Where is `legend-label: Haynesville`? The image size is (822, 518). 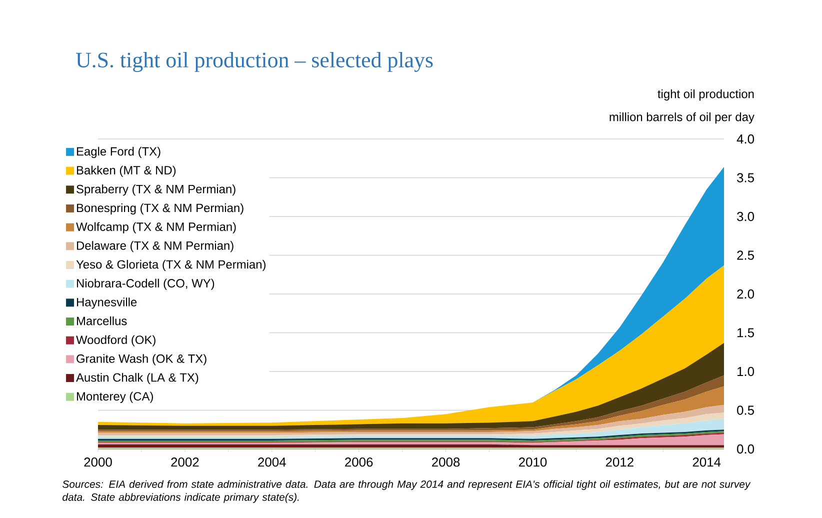
legend-label: Haynesville is located at coordinates (107, 303).